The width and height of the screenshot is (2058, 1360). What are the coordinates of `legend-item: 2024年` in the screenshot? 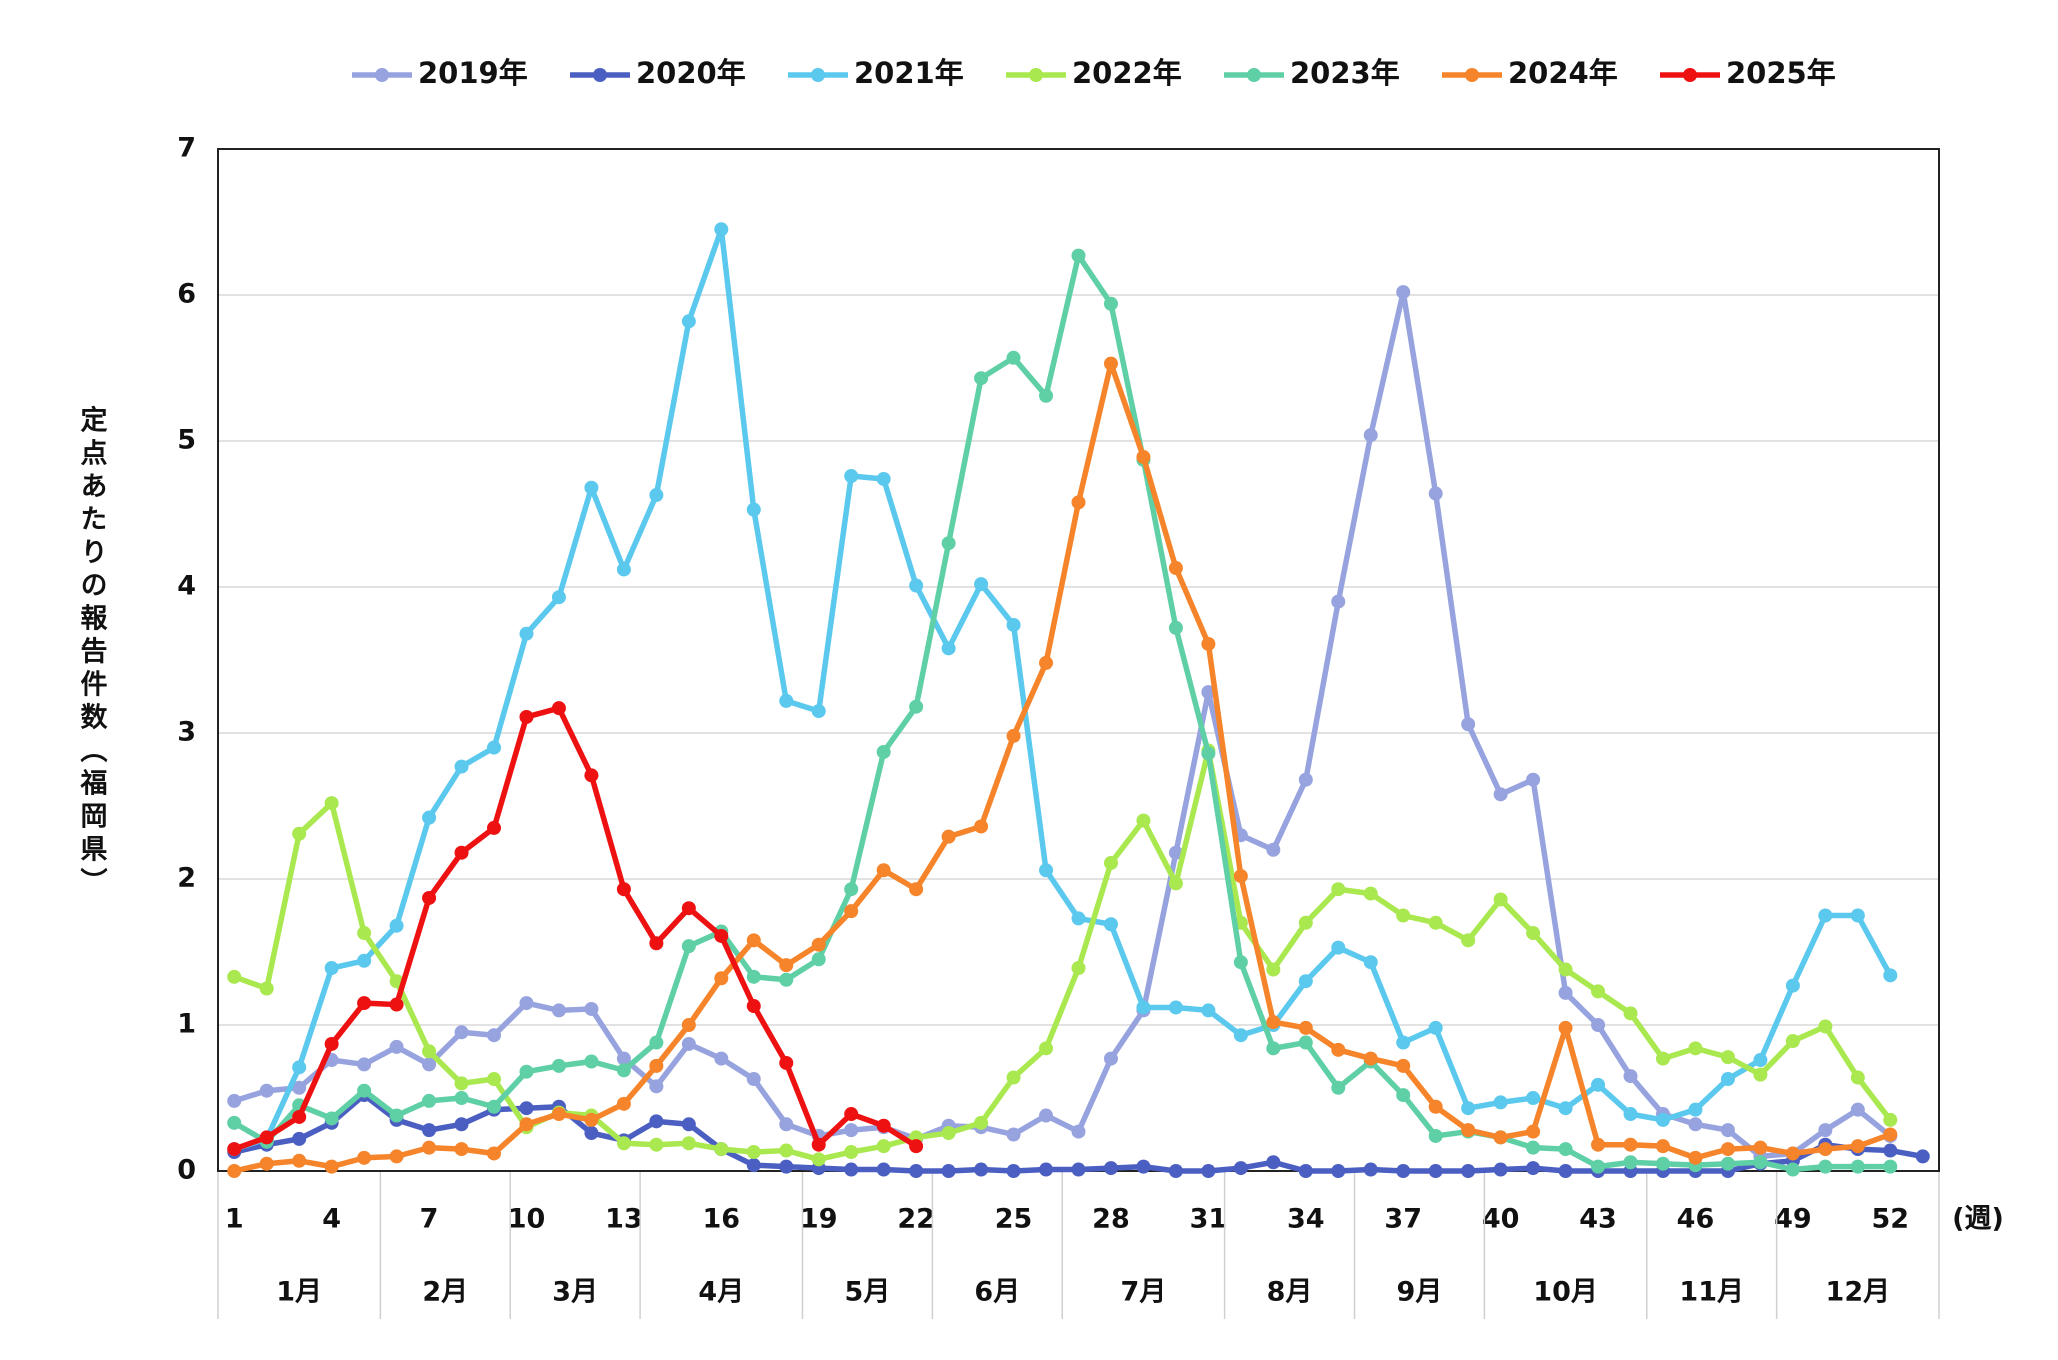 It's located at (1530, 73).